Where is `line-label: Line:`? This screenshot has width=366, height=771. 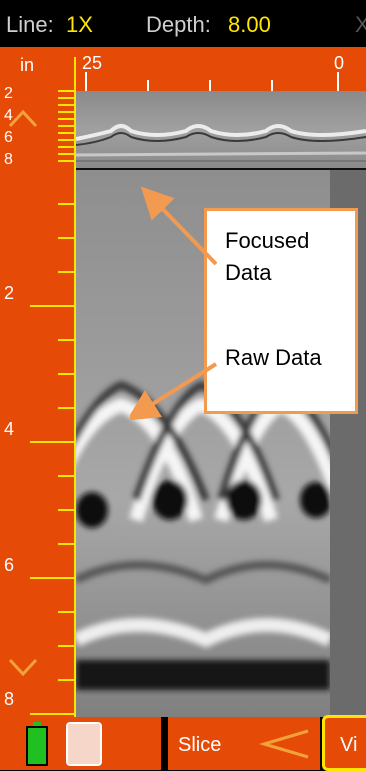
line-label: Line: is located at coordinates (30, 24).